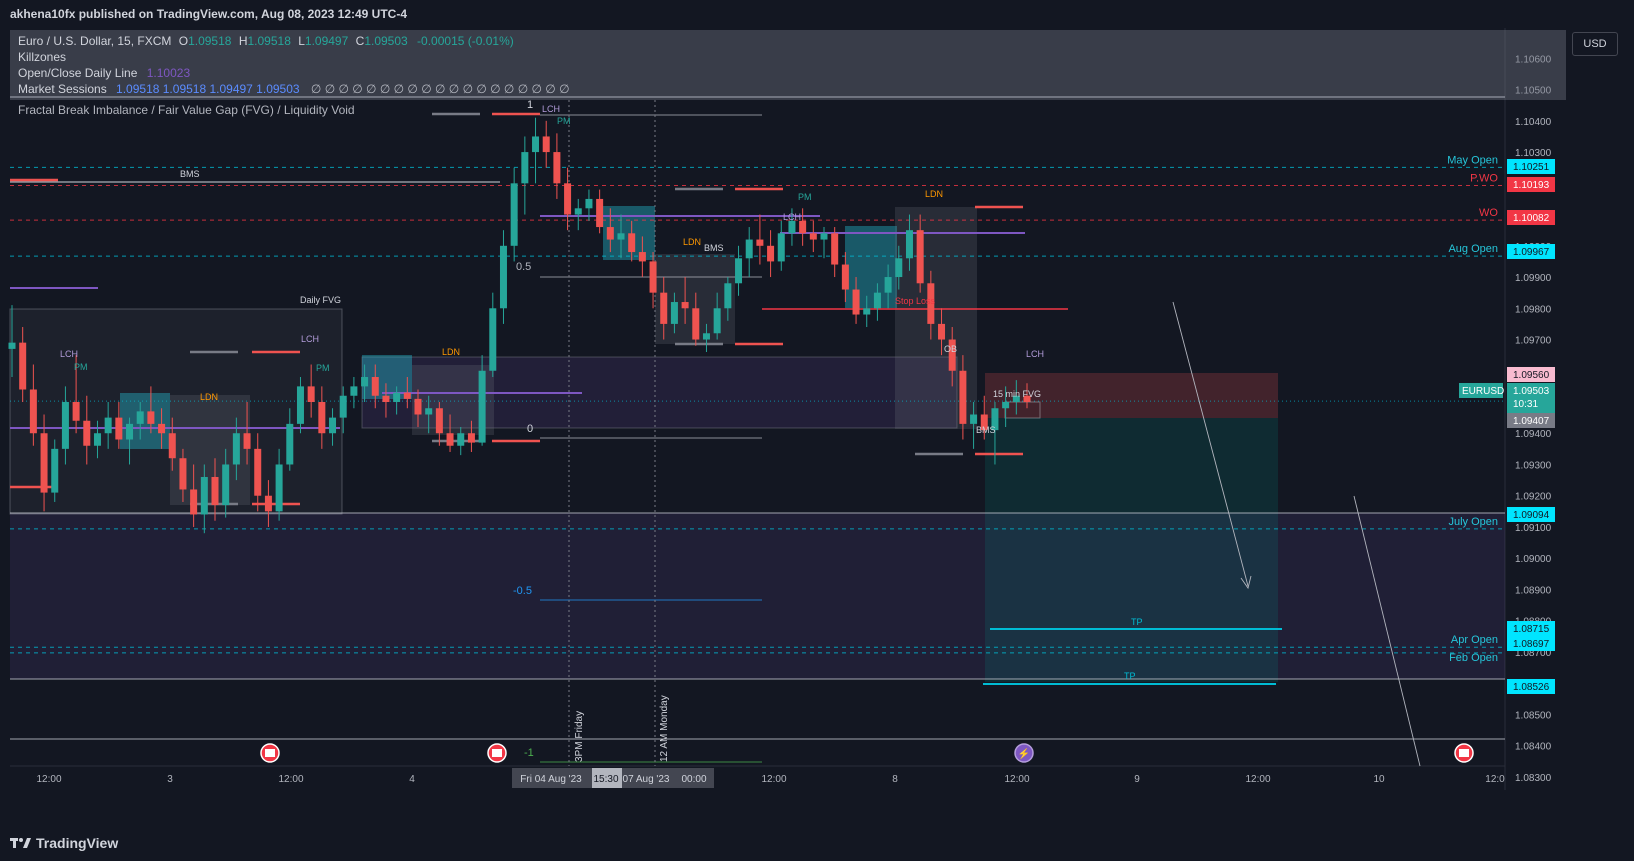 Image resolution: width=1634 pixels, height=861 pixels. Describe the element at coordinates (42, 57) in the screenshot. I see `legend-killzones: Killzones` at that location.